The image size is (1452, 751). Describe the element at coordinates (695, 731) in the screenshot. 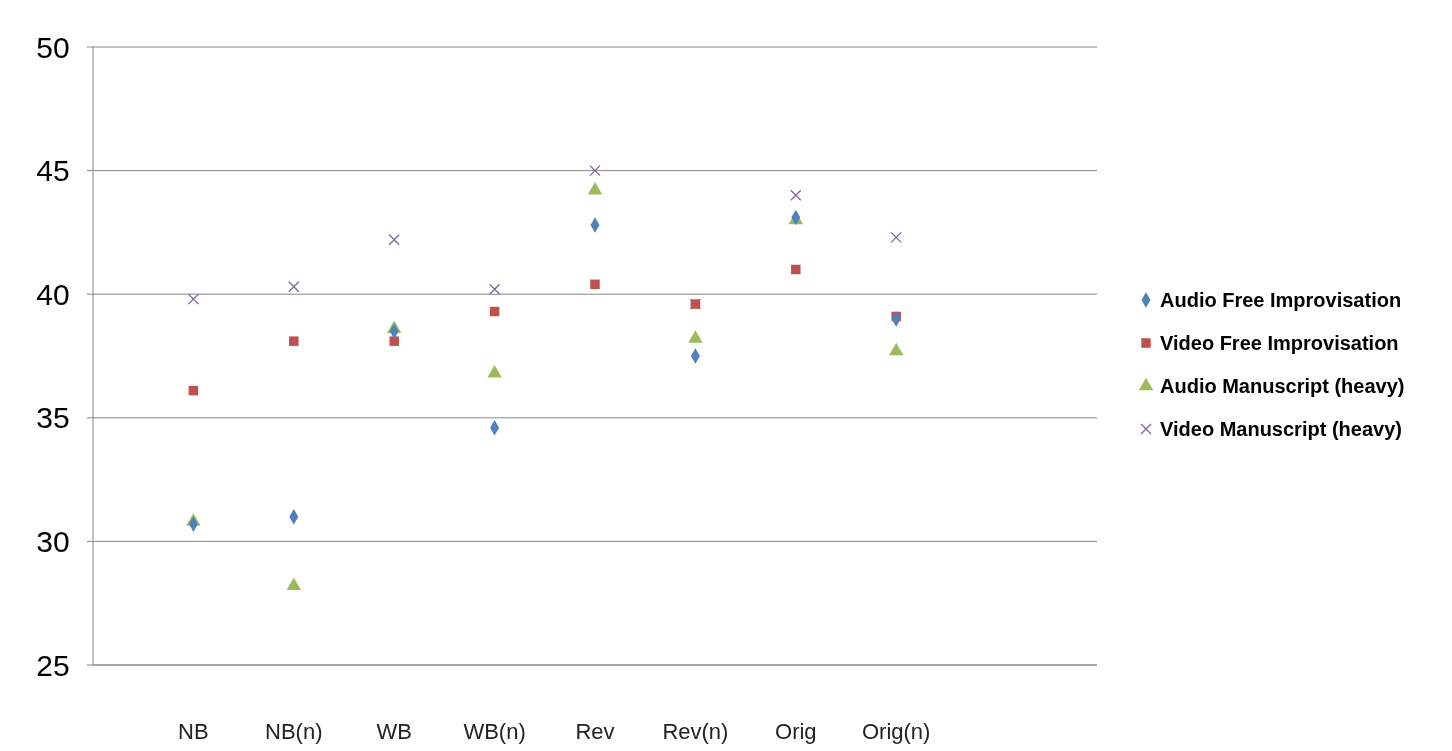

I see `x-tick-label: Rev(n)` at that location.